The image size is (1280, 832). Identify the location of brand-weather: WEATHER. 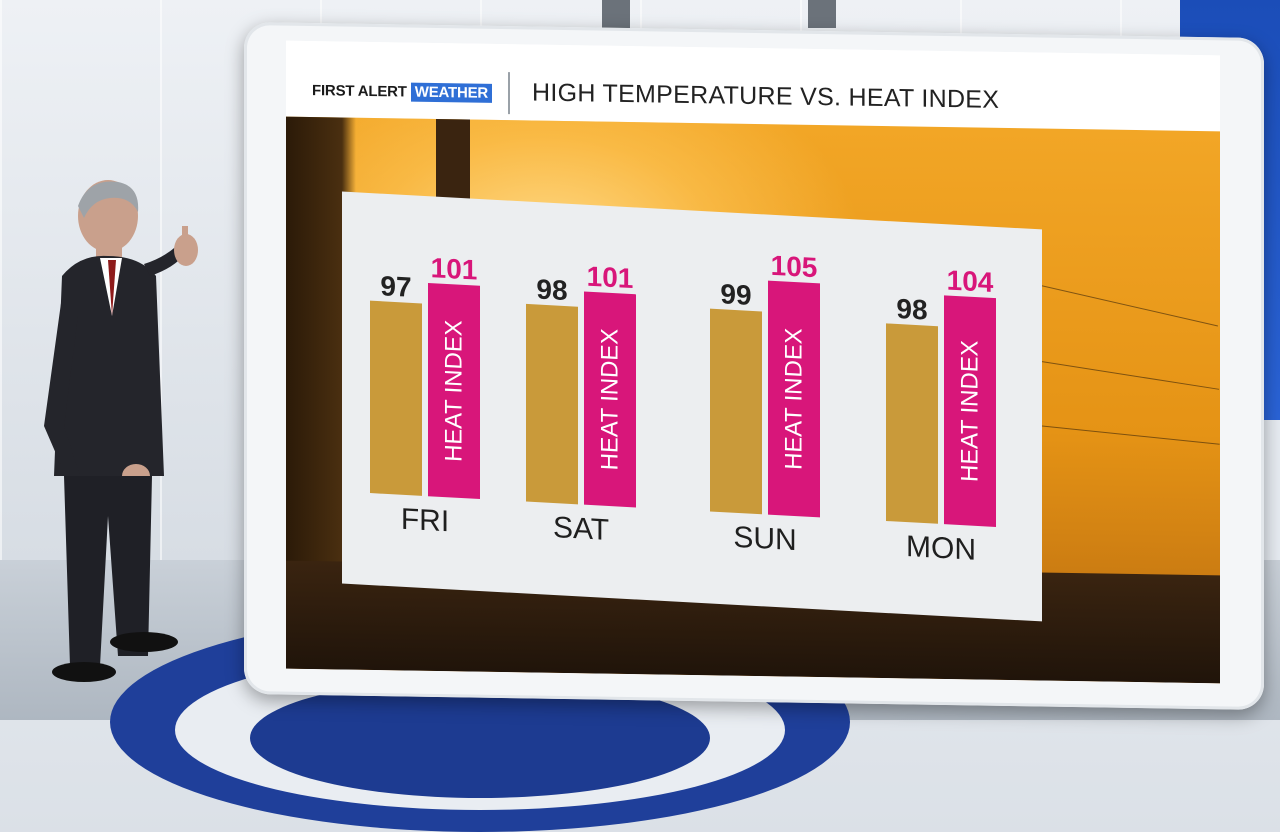
(451, 92).